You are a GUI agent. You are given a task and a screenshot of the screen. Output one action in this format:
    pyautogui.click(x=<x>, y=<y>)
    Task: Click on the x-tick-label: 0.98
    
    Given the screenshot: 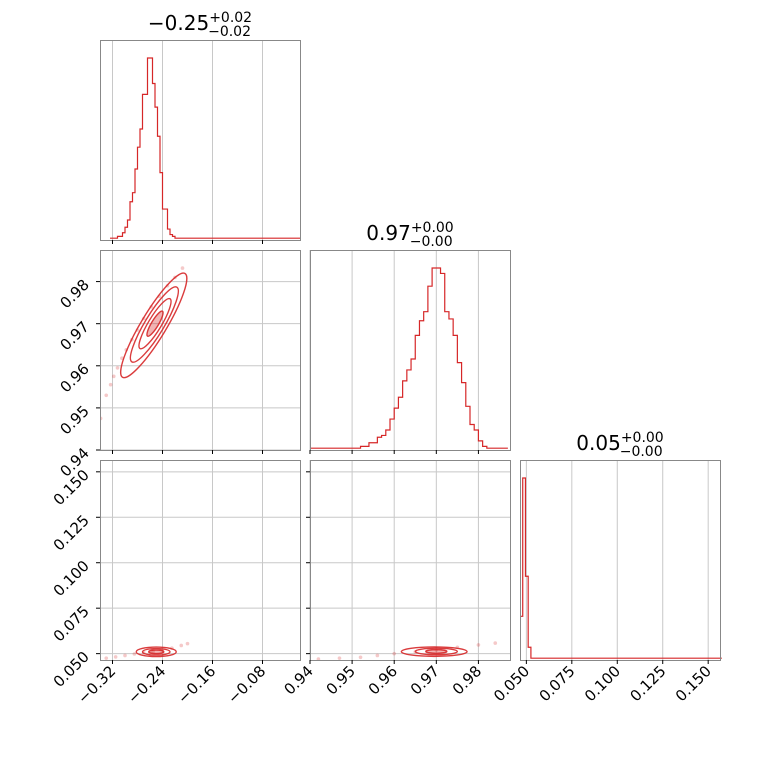 What is the action you would take?
    pyautogui.click(x=467, y=680)
    